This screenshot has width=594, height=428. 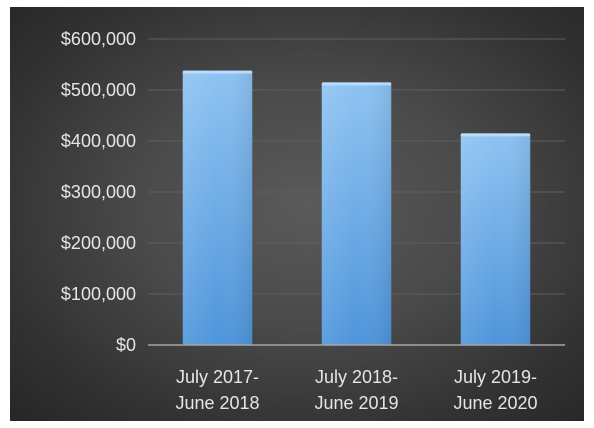 I want to click on y-tick-label: $200,000, so click(x=98, y=243).